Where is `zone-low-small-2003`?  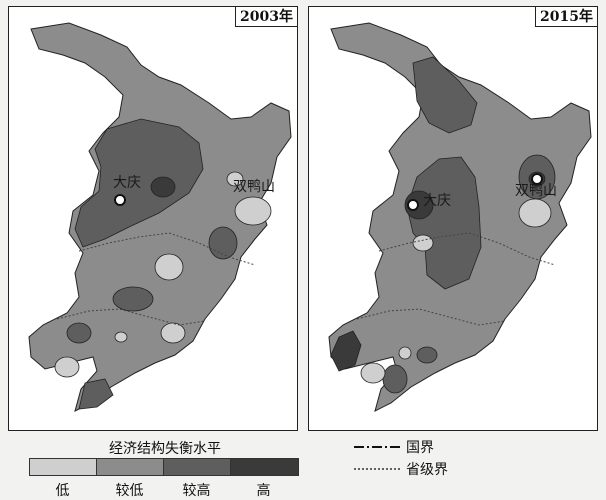
zone-low-small-2003 is located at coordinates (121, 337).